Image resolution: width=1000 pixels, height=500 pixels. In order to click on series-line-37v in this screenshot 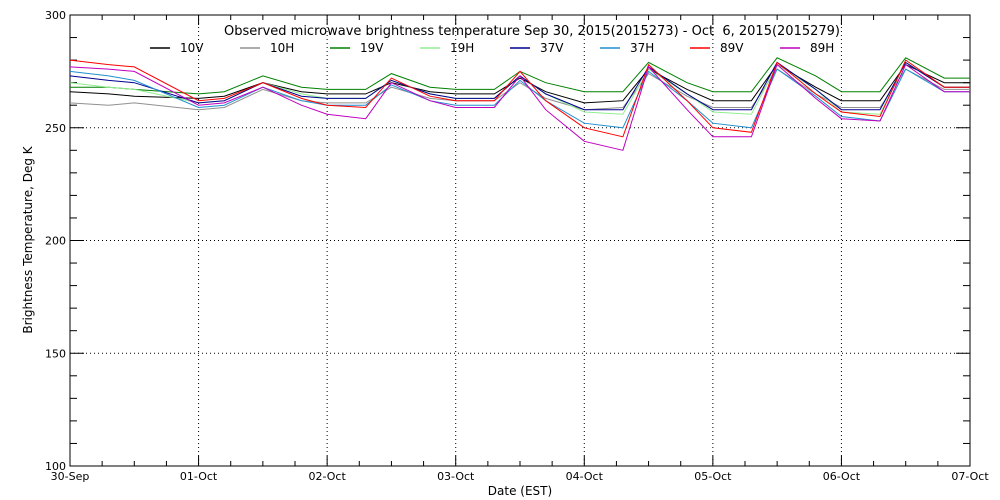, I will do `click(519, 86)`.